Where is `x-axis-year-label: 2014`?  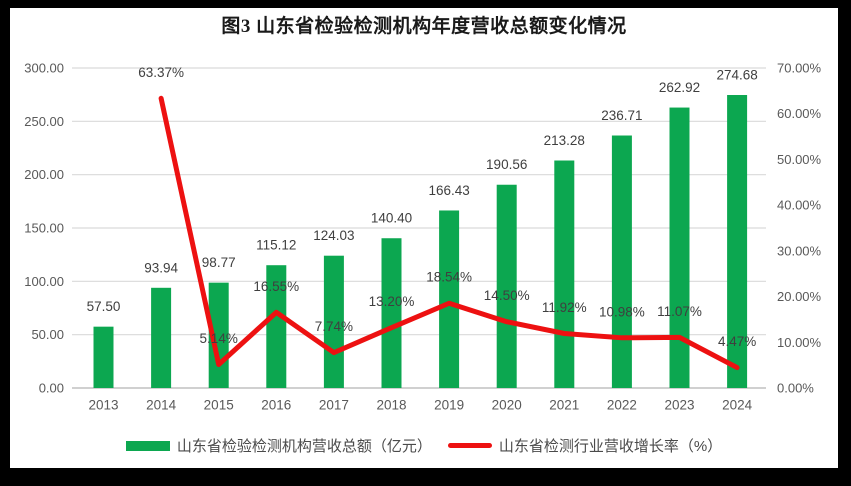
x-axis-year-label: 2014 is located at coordinates (161, 405).